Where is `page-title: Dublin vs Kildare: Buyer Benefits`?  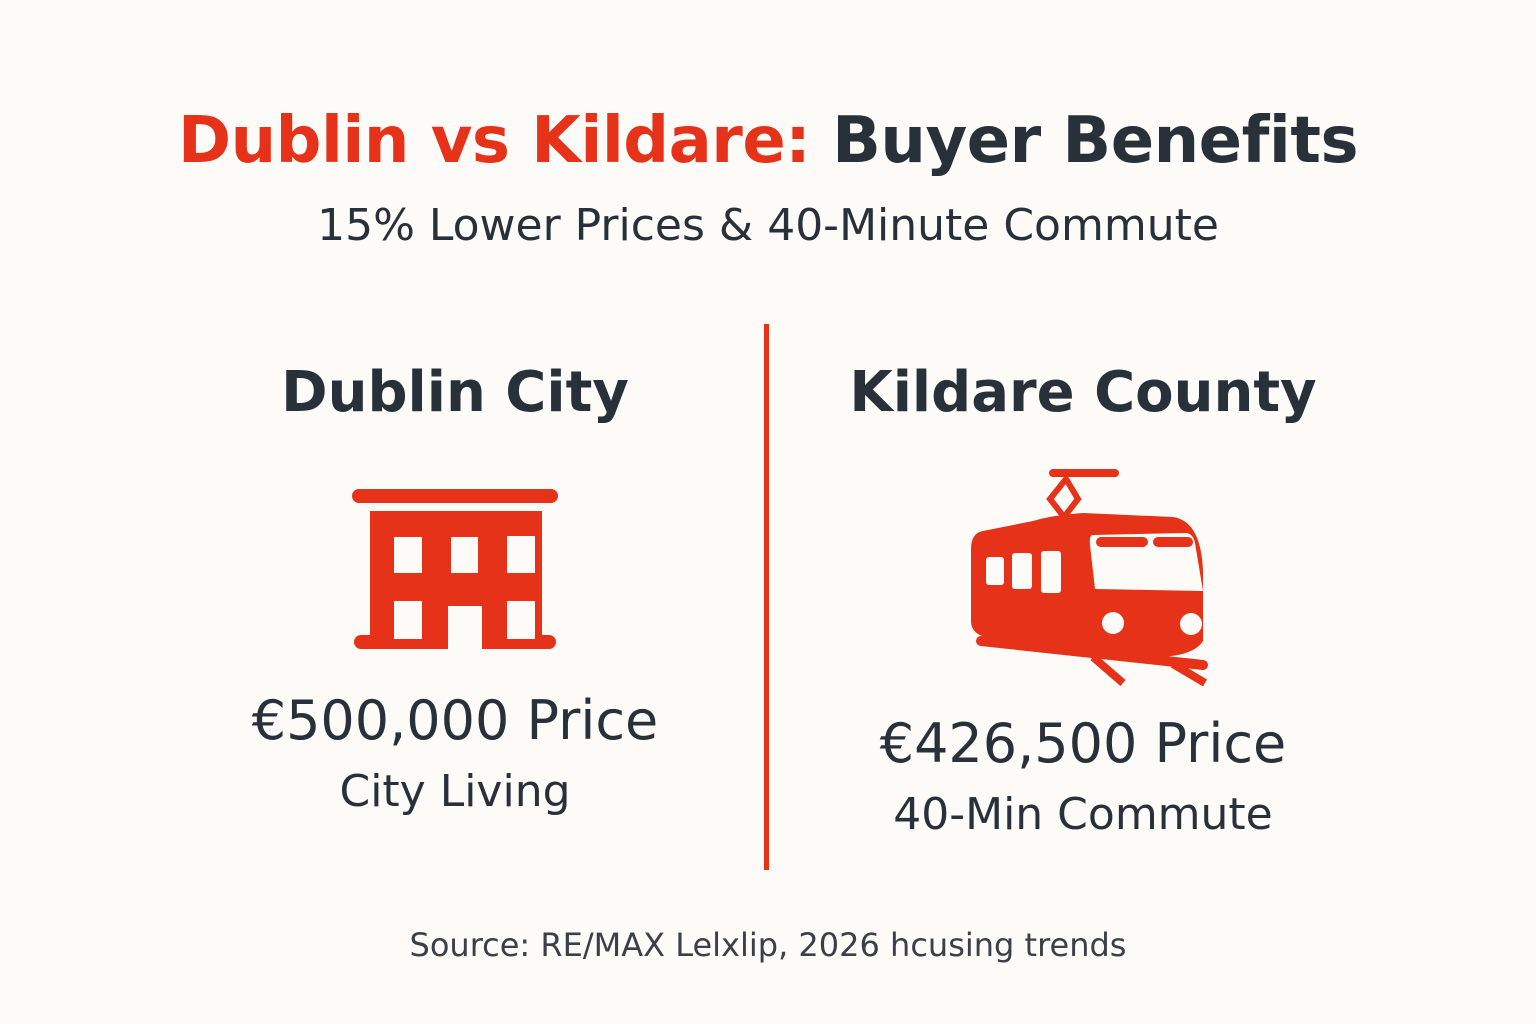 page-title: Dublin vs Kildare: Buyer Benefits is located at coordinates (768, 141).